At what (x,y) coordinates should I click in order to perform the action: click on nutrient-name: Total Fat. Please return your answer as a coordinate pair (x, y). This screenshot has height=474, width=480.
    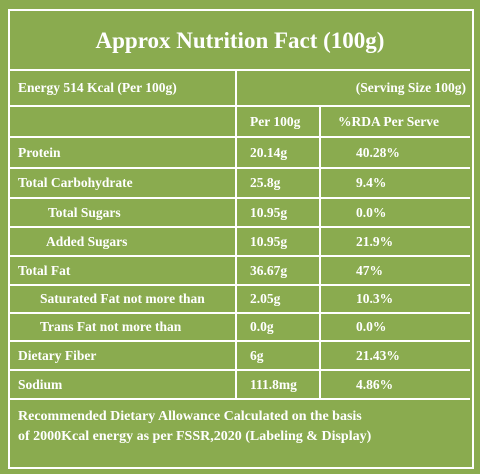
    Looking at the image, I should click on (44, 270).